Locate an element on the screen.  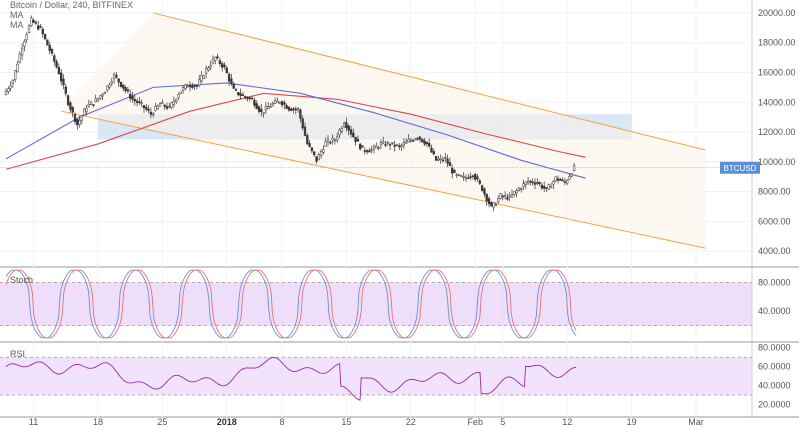
ma-legend-2: MA is located at coordinates (17, 25).